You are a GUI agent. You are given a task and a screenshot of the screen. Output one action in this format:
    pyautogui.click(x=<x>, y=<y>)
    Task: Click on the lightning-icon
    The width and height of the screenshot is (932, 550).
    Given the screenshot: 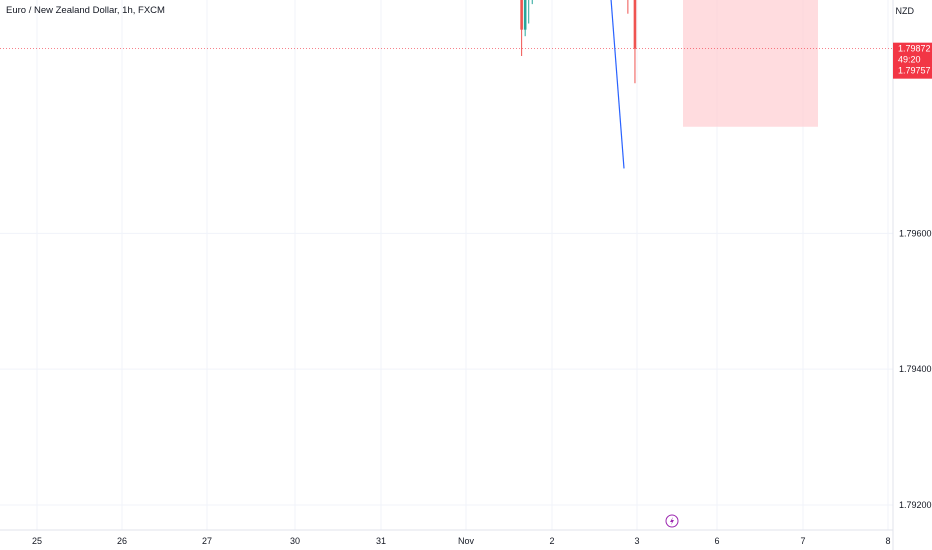 What is the action you would take?
    pyautogui.click(x=672, y=521)
    